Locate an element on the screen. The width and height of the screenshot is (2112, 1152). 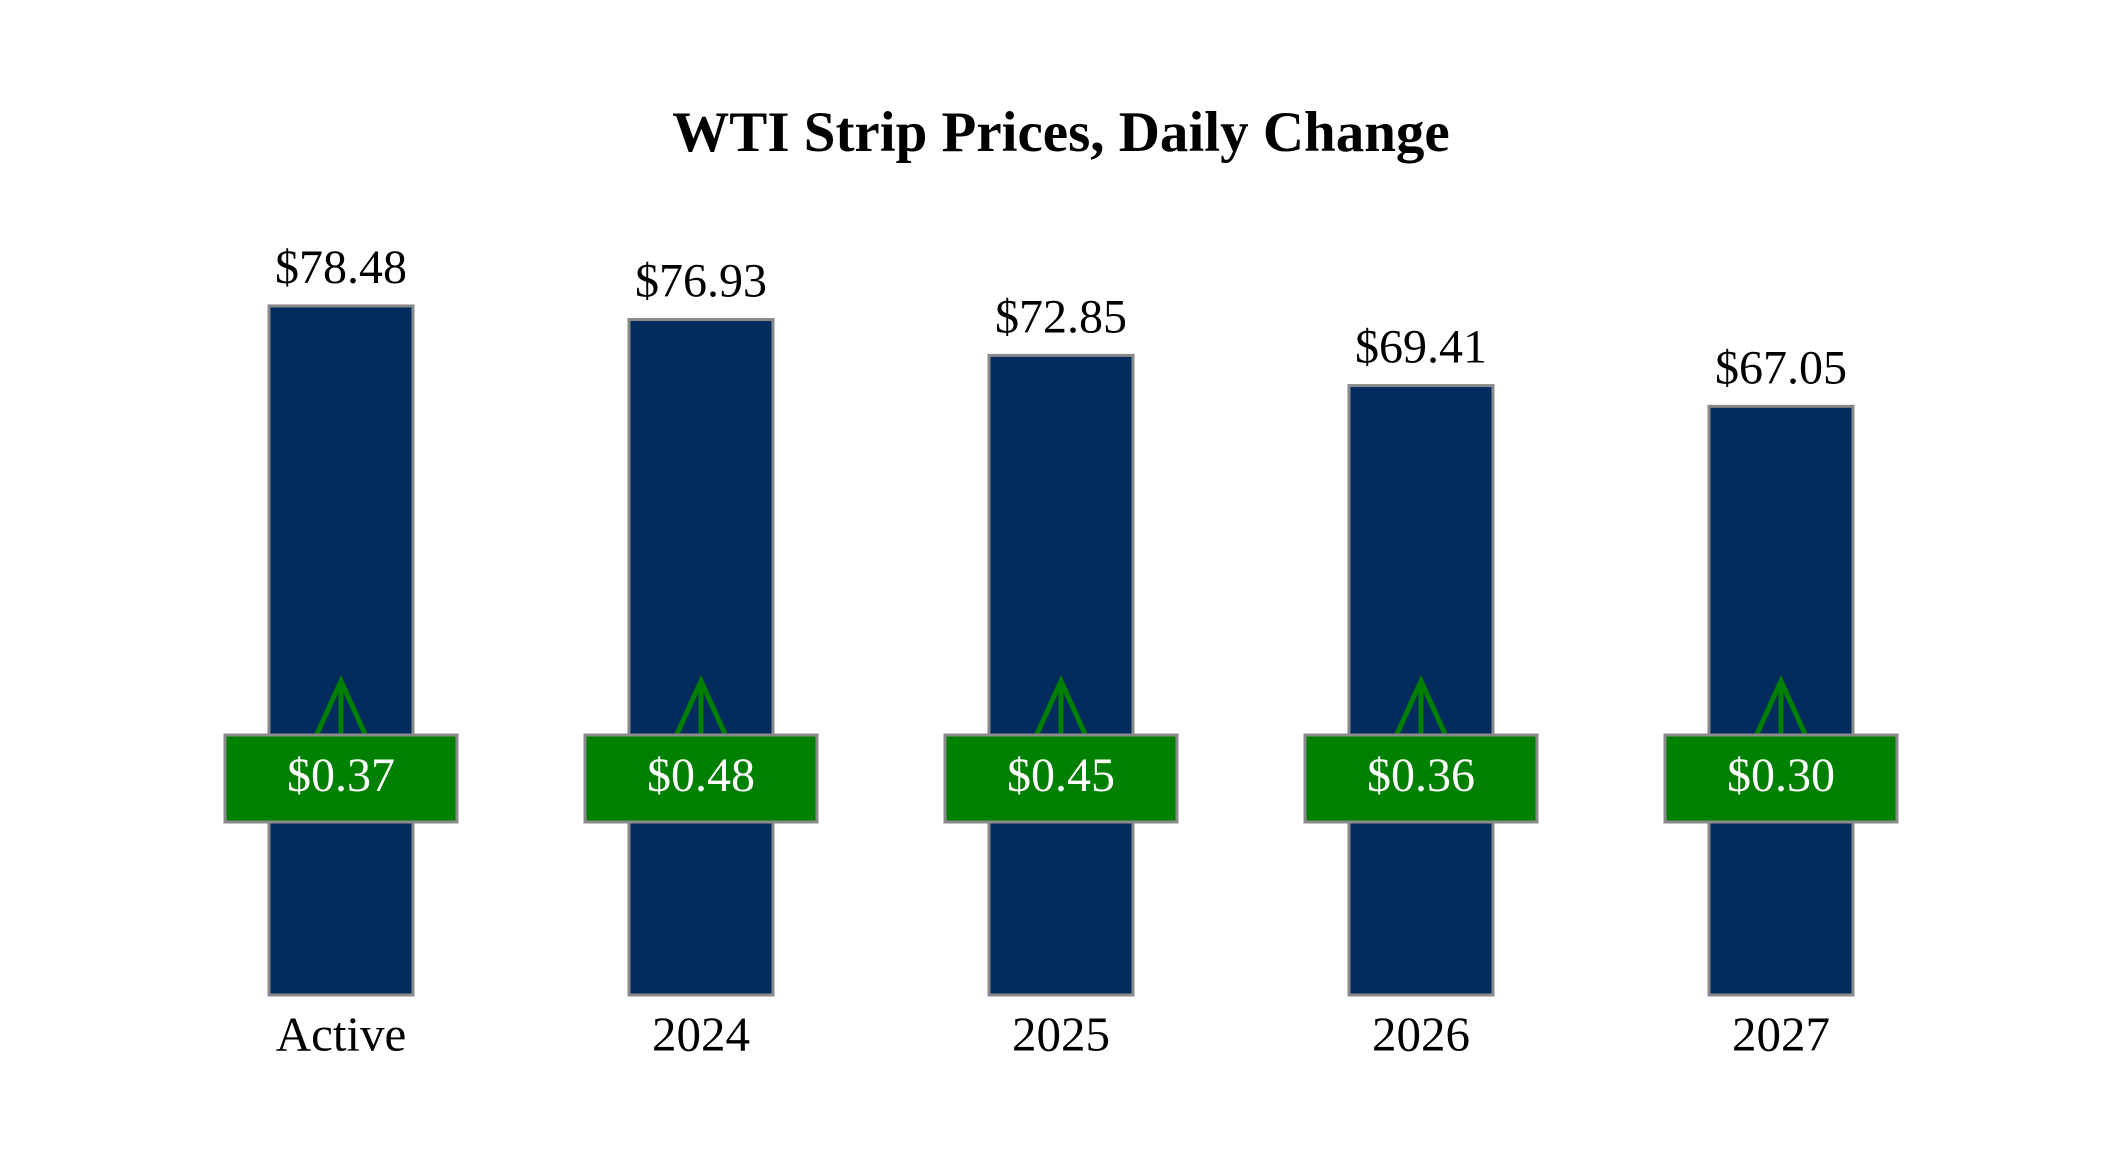
change-label: $0.30 is located at coordinates (1781, 775).